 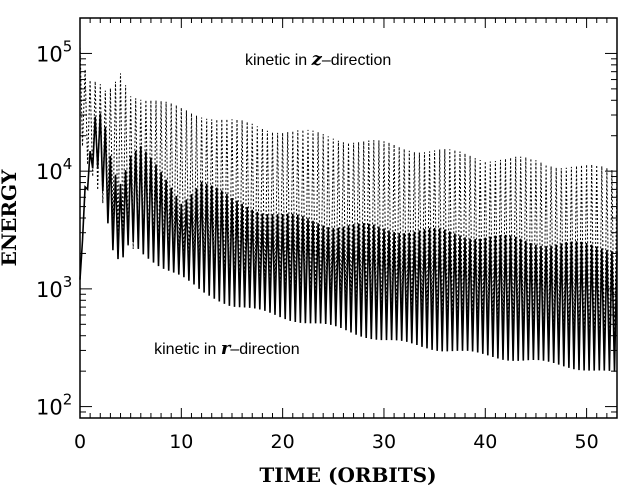 What do you see at coordinates (587, 442) in the screenshot?
I see `x-tick-label: 50` at bounding box center [587, 442].